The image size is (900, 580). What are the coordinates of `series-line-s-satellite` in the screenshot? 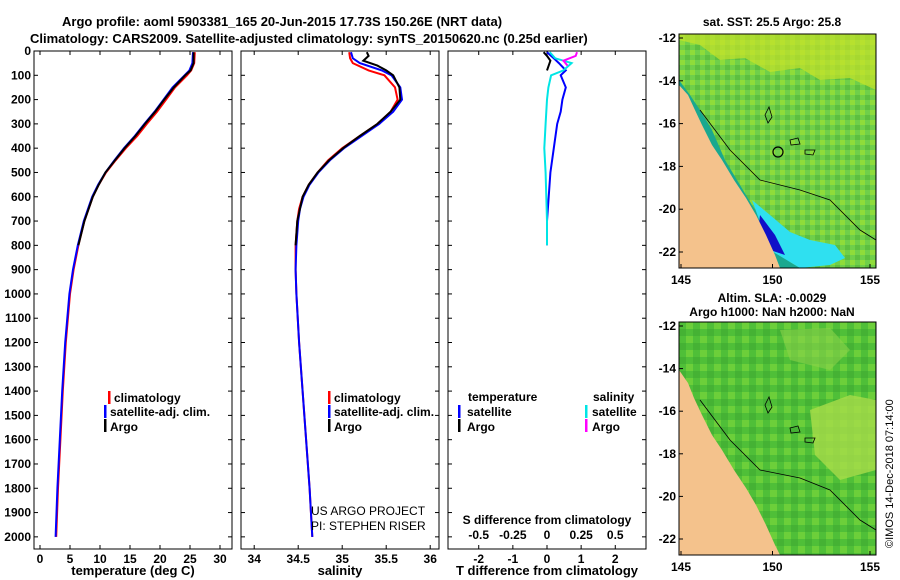 It's located at (558, 148).